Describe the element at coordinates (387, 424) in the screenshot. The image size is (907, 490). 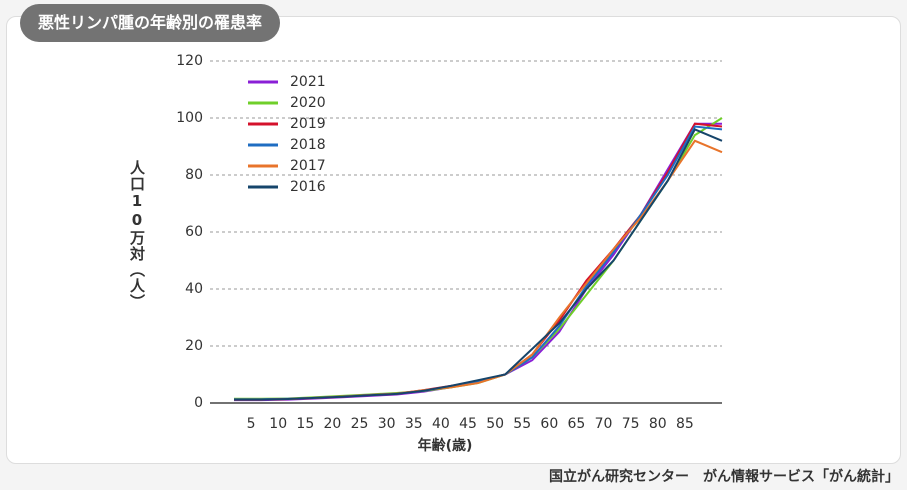
I see `x-tick-label: 30` at that location.